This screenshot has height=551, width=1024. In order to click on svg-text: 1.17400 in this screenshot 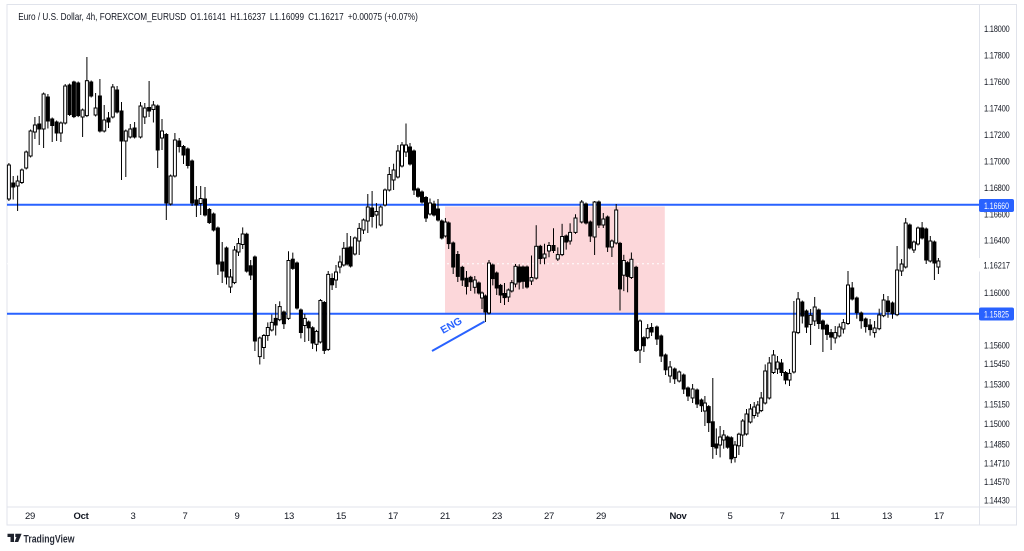, I will do `click(997, 108)`.